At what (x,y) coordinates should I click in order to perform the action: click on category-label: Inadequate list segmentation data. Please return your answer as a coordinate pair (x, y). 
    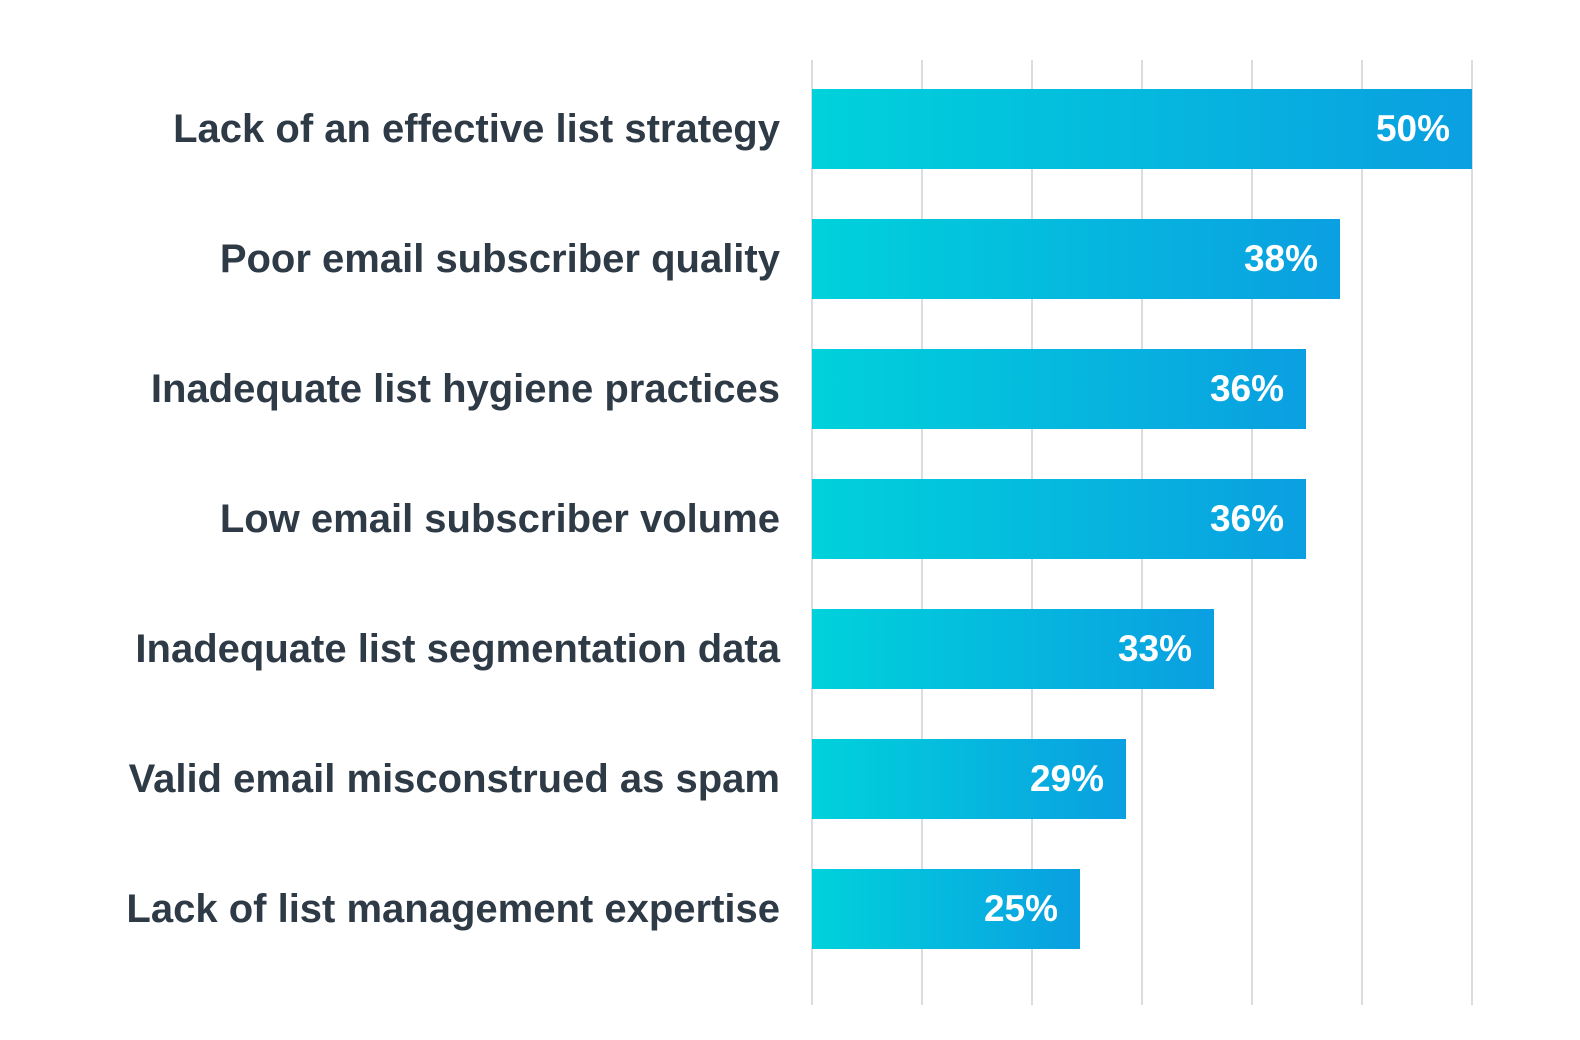
    Looking at the image, I should click on (457, 648).